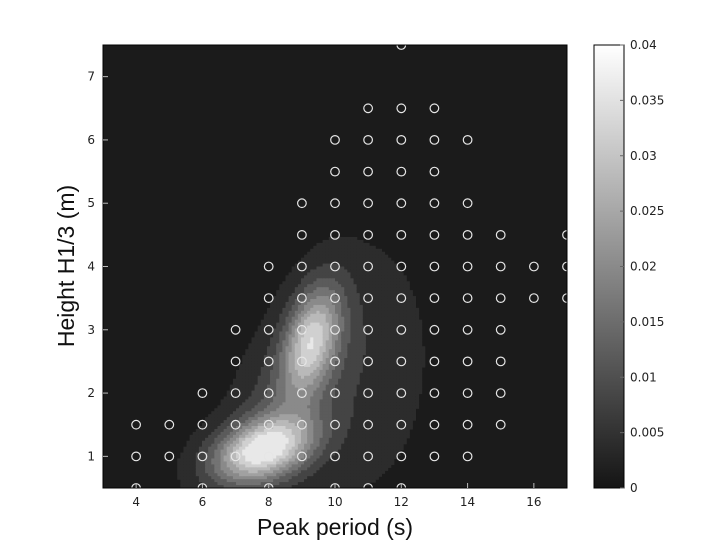  I want to click on sample-point-marker, so click(235, 456).